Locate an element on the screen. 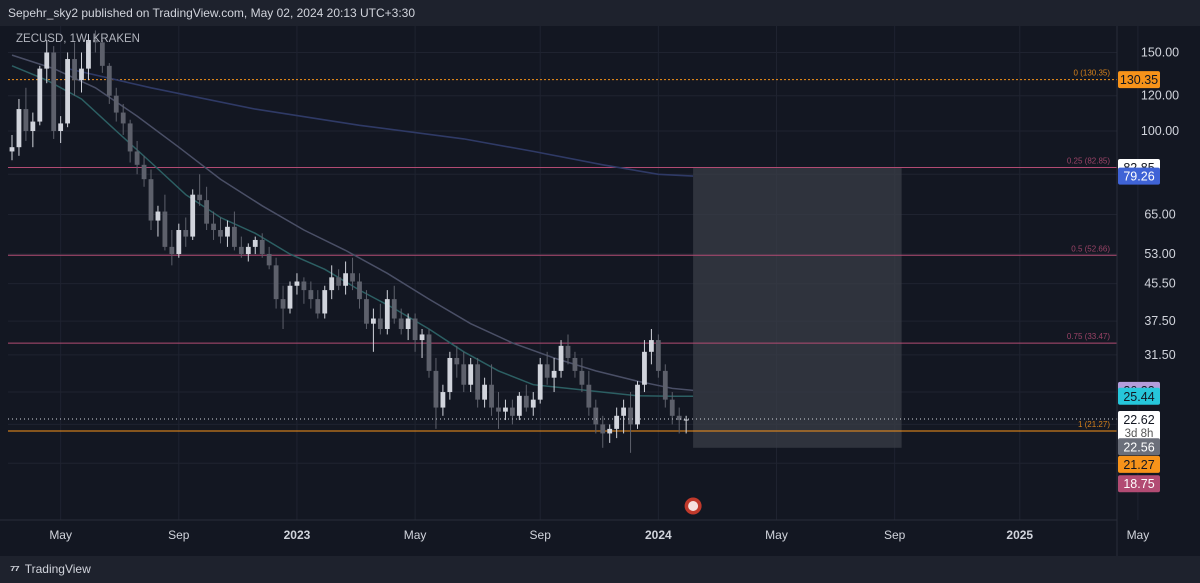 This screenshot has width=1200, height=583. price-axis-label: 100.00 is located at coordinates (1160, 131).